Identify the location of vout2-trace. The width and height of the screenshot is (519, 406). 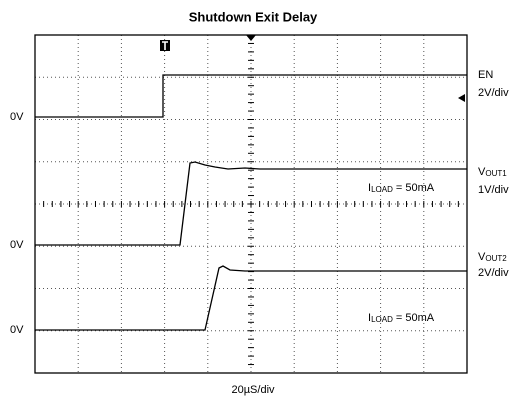
(251, 298).